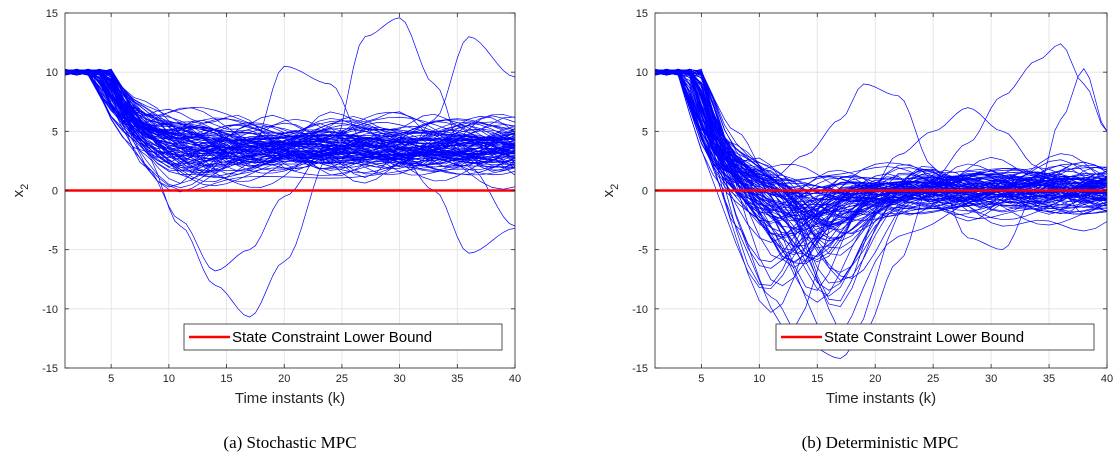  Describe the element at coordinates (880, 442) in the screenshot. I see `caption: (b) Deterministic MPC` at that location.